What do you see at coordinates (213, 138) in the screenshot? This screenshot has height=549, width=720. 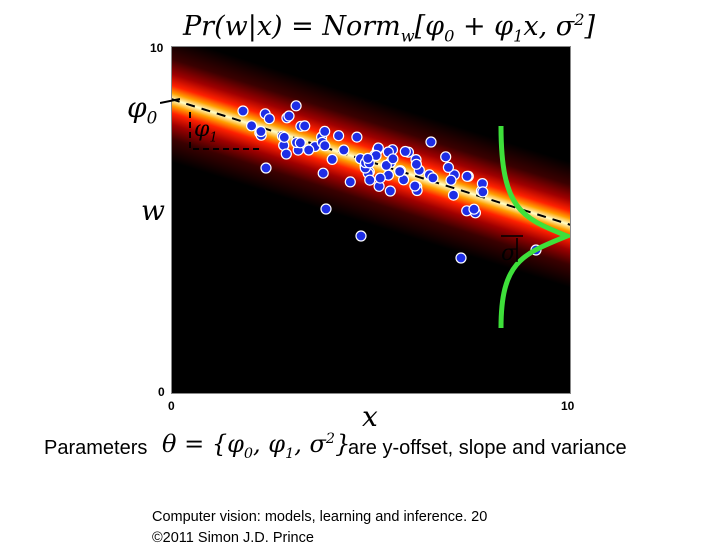 I see `phi1-subscript: 1` at bounding box center [213, 138].